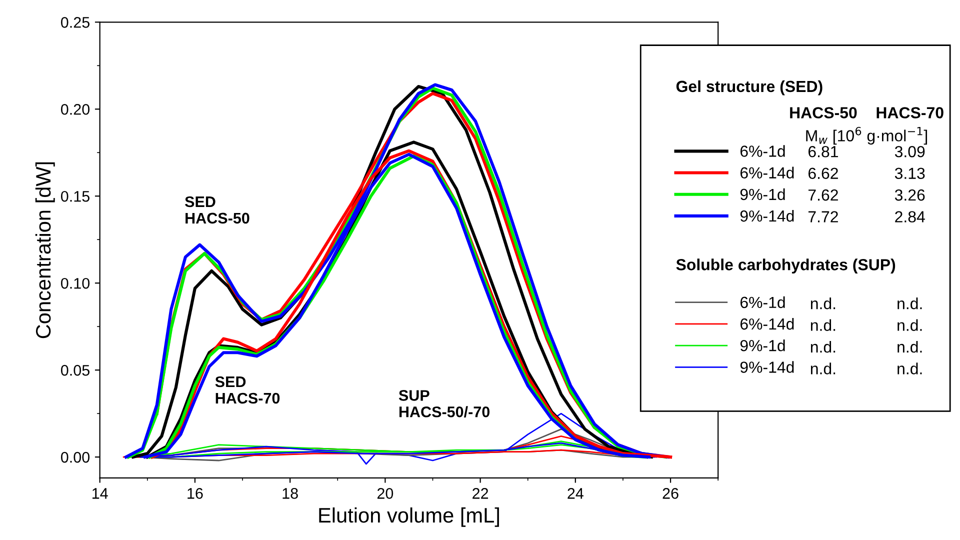  Describe the element at coordinates (749, 88) in the screenshot. I see `legend-title: Gel structure (SED)` at that location.